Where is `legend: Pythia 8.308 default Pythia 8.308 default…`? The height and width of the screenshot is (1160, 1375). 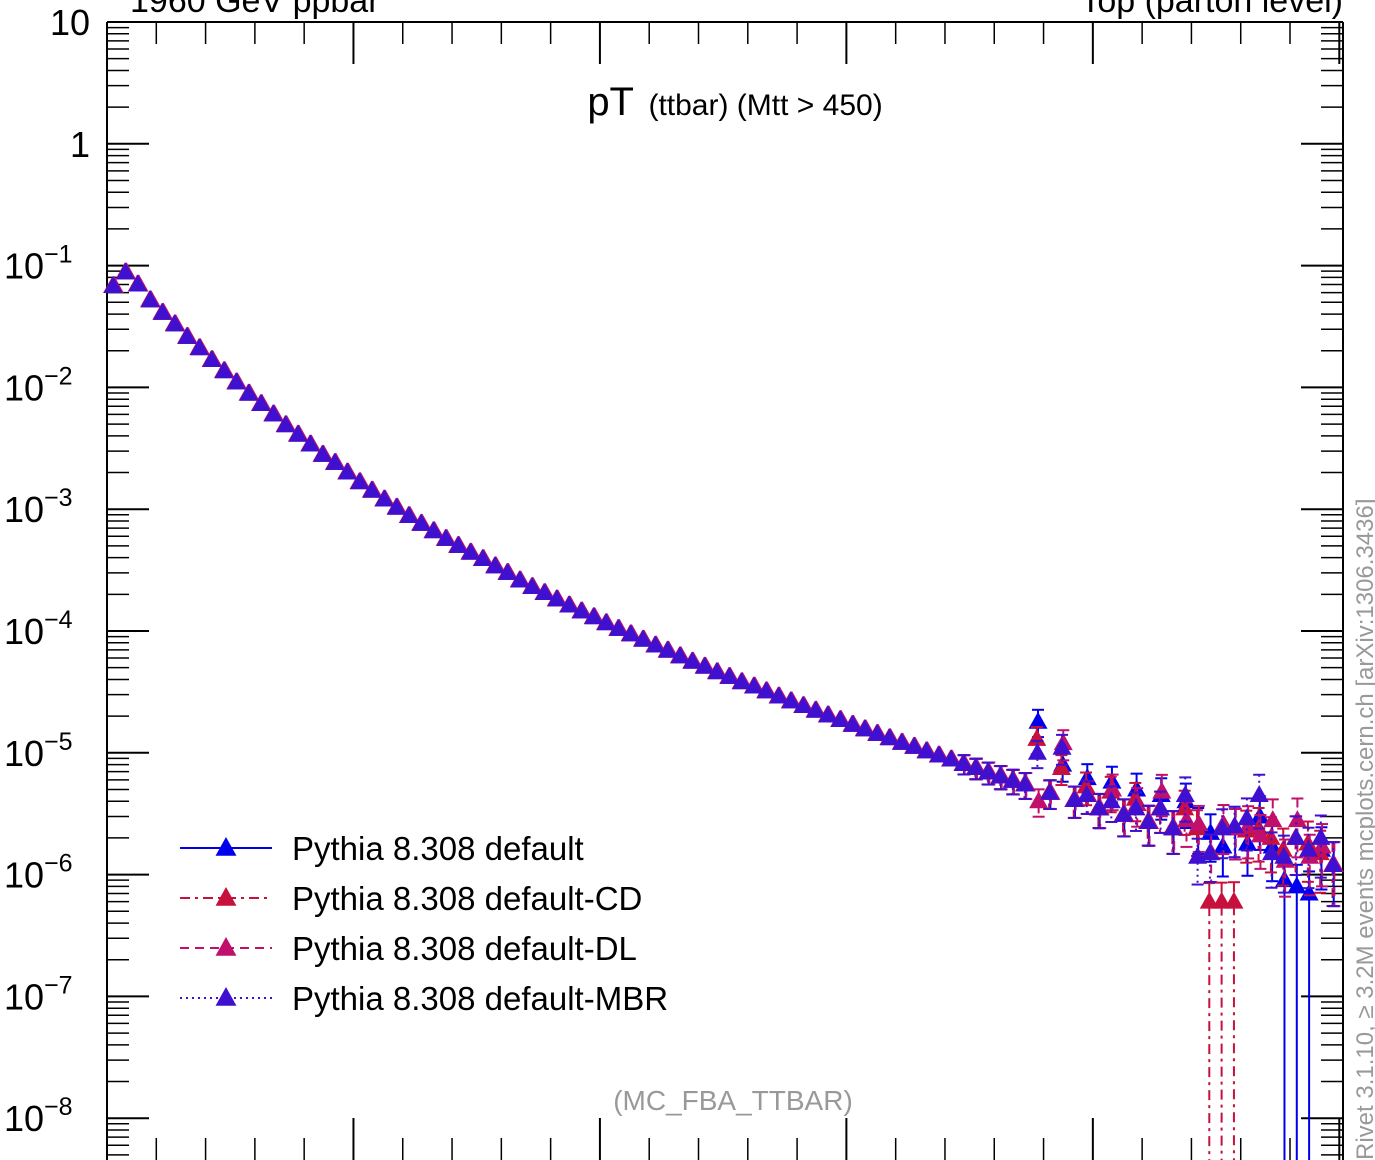 legend: Pythia 8.308 default Pythia 8.308 default… is located at coordinates (424, 923).